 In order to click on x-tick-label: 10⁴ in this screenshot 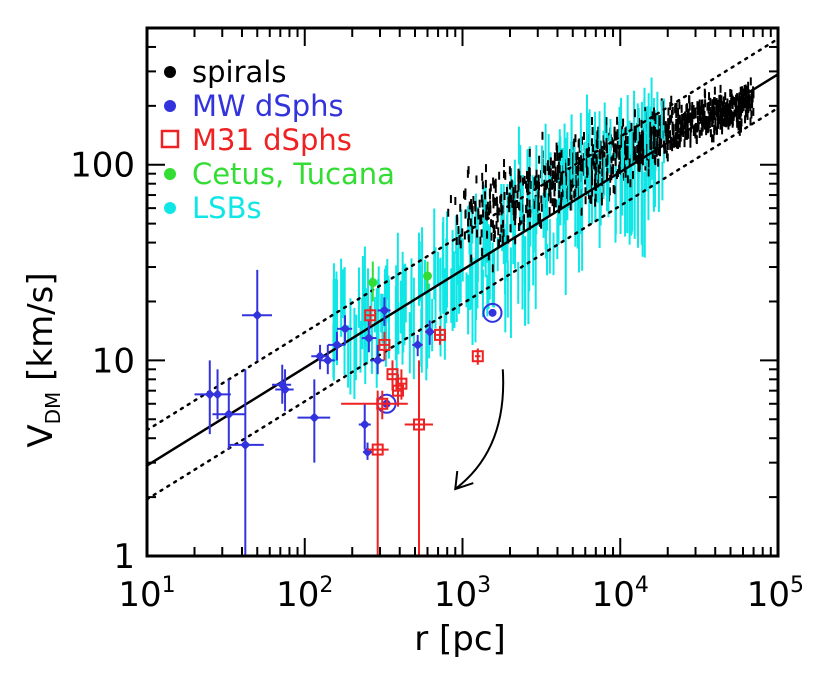, I will do `click(620, 594)`.